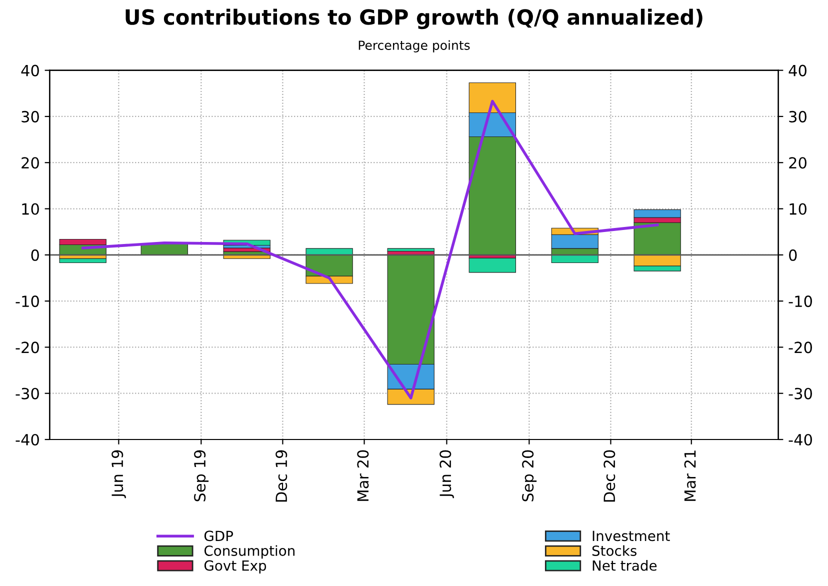 This screenshot has height=586, width=828. Describe the element at coordinates (797, 116) in the screenshot. I see `y2-tick-label: 30` at that location.